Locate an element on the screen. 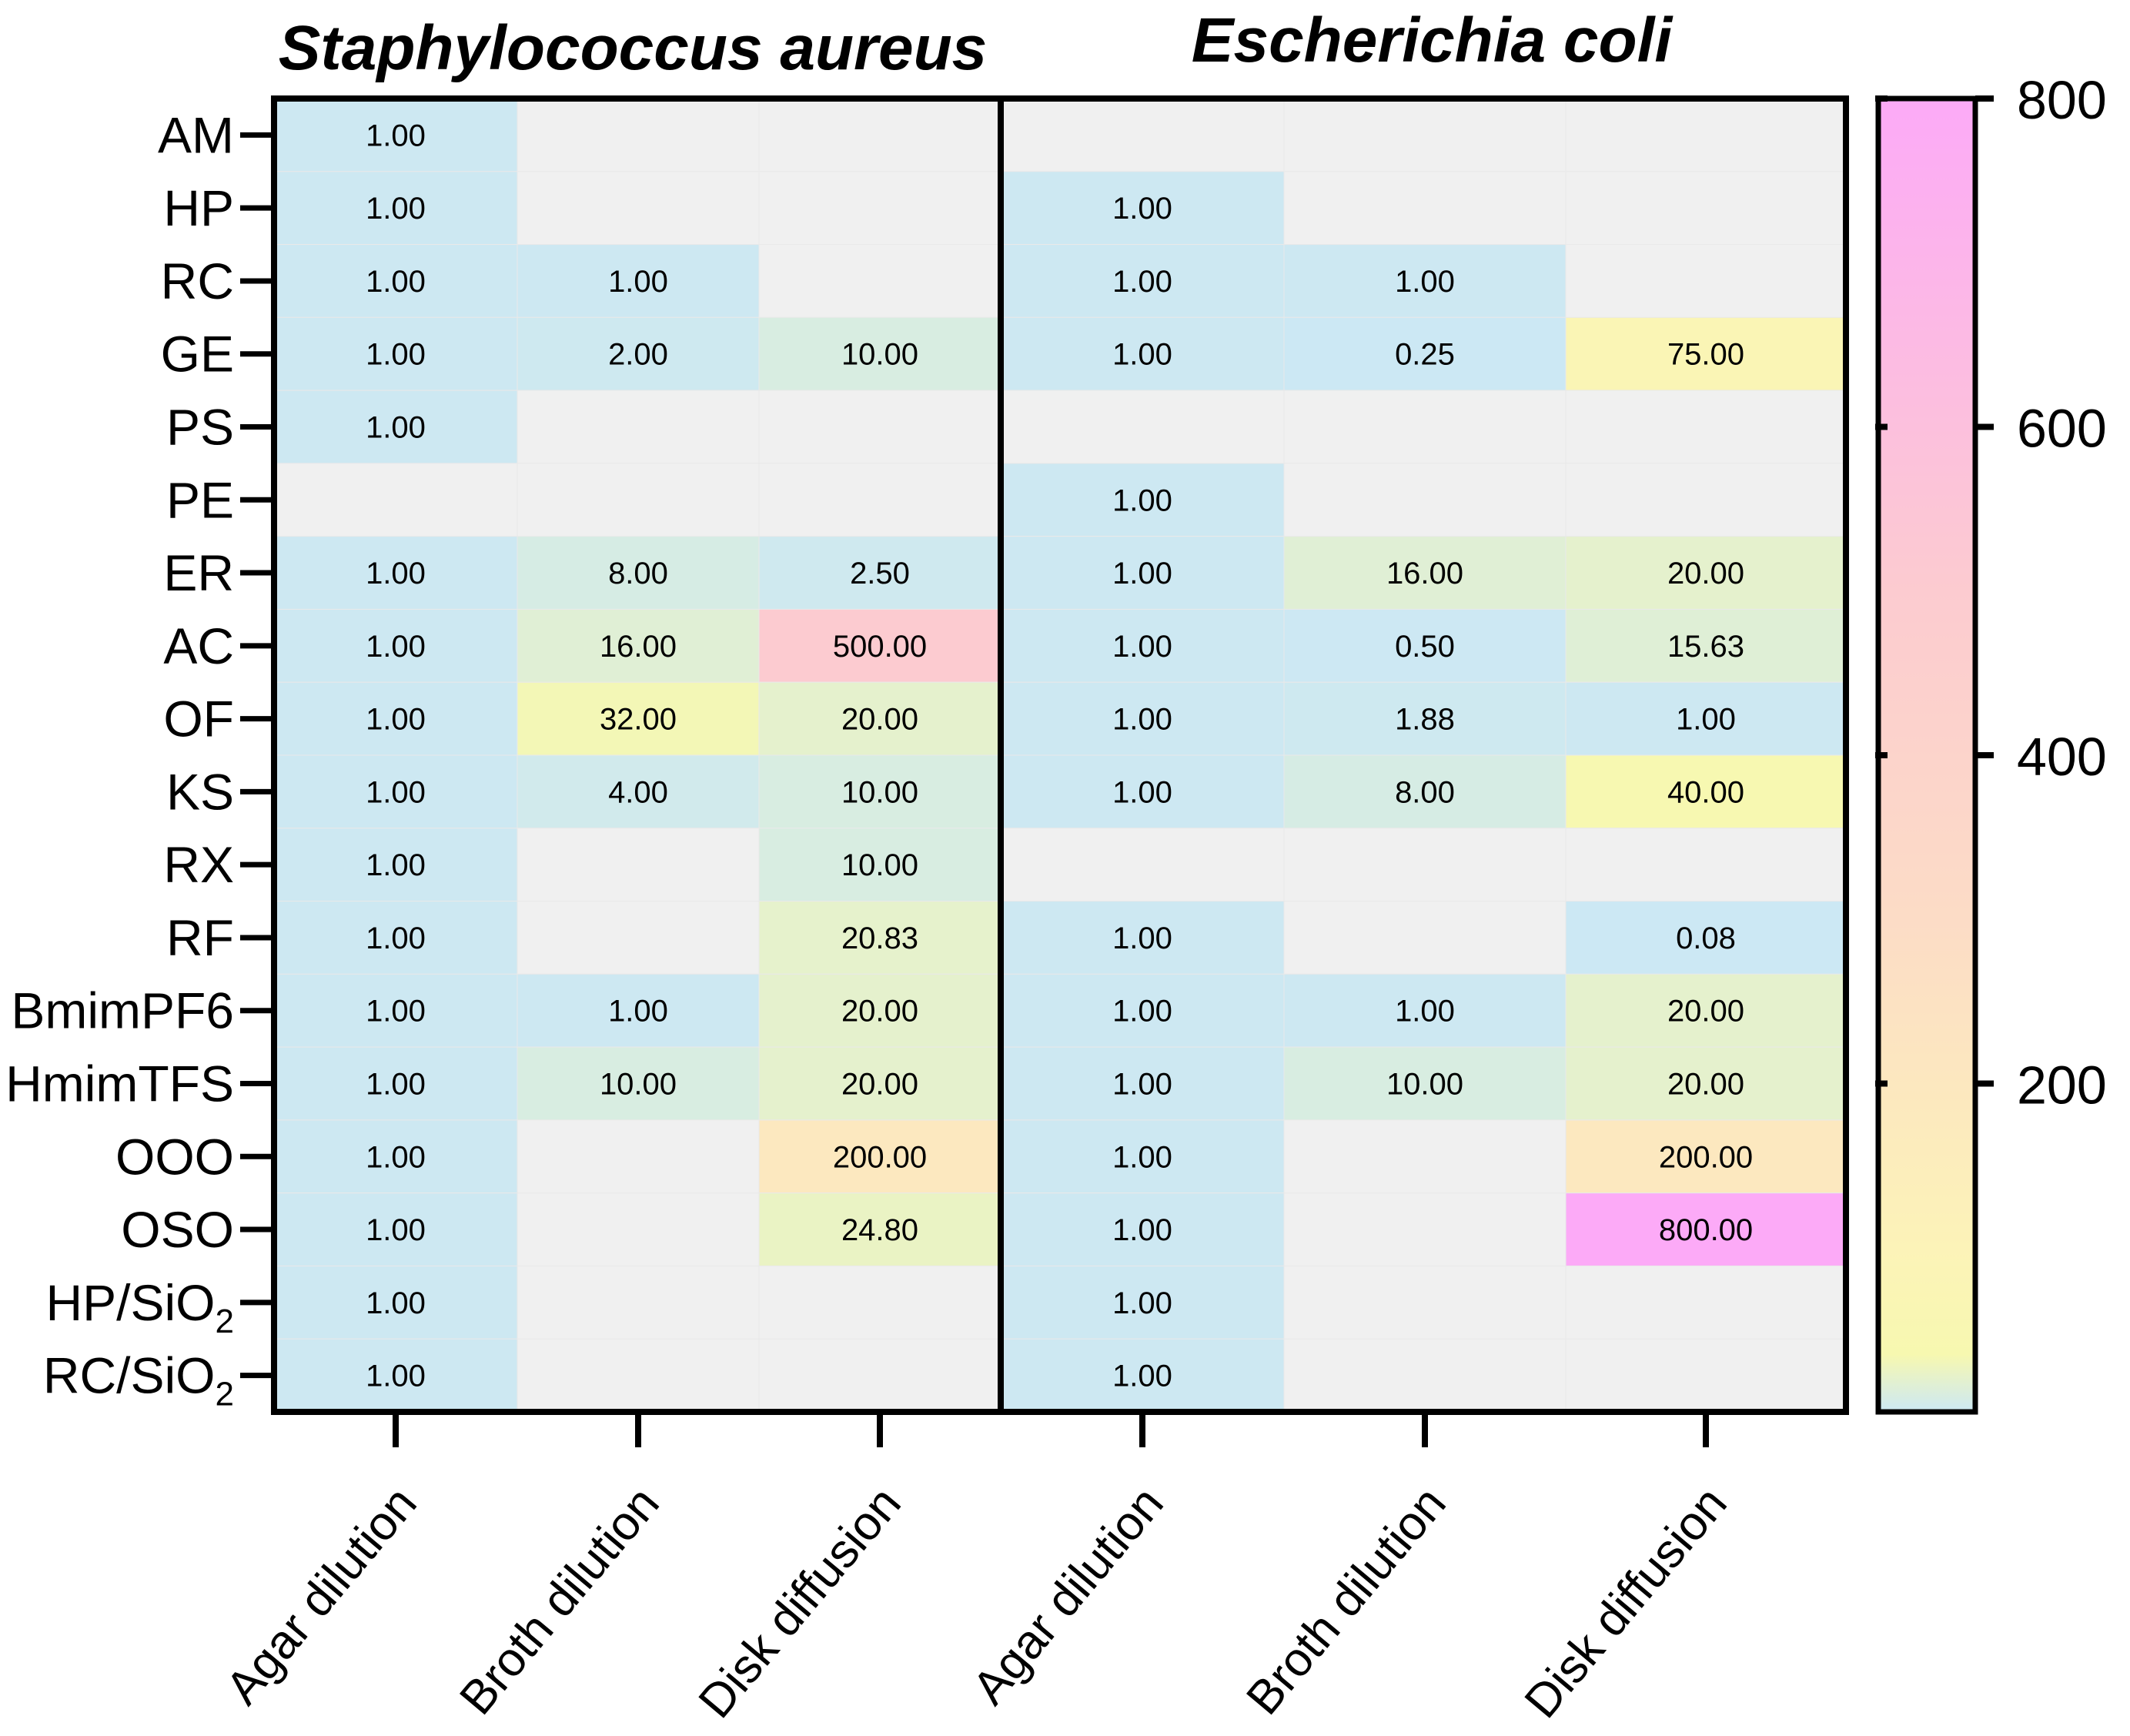 The width and height of the screenshot is (2130, 1736). column-label: Disk diffusion is located at coordinates (800, 1602).